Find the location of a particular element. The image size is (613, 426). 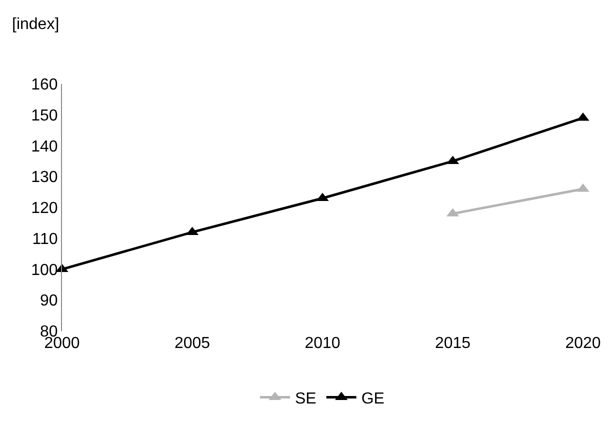

y-tick-label: 140 is located at coordinates (44, 147).